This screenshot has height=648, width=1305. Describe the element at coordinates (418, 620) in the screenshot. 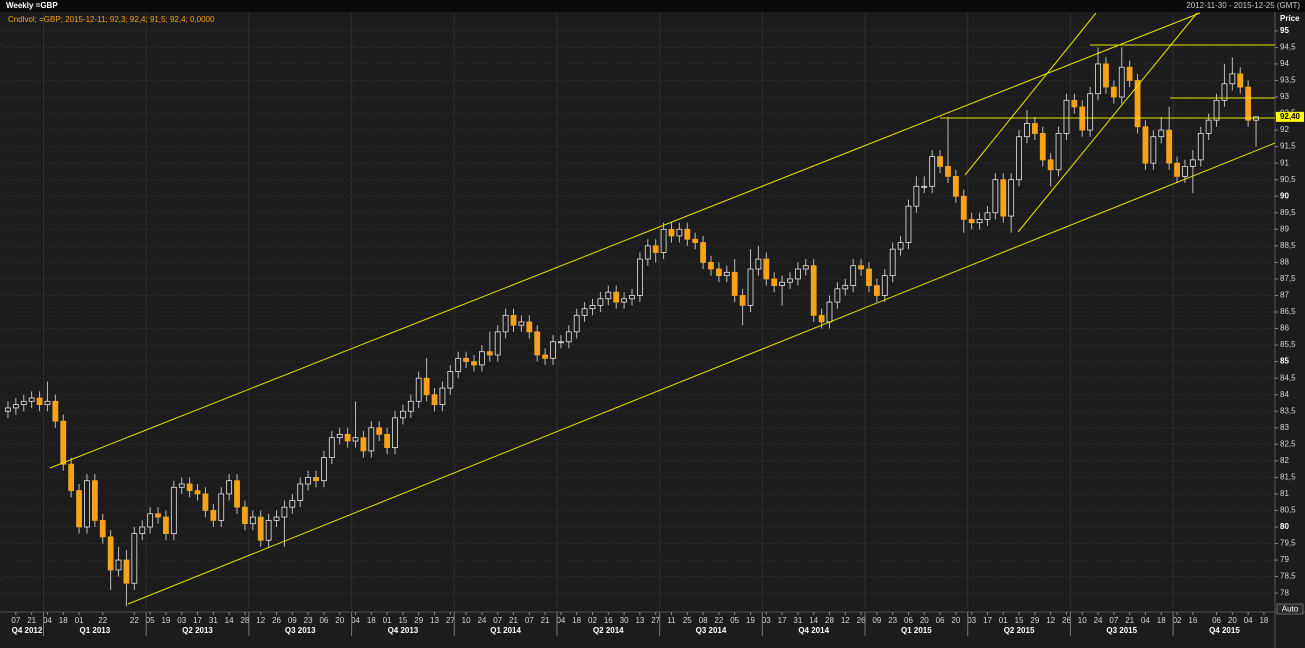

I see `x-tick-label: 29` at that location.